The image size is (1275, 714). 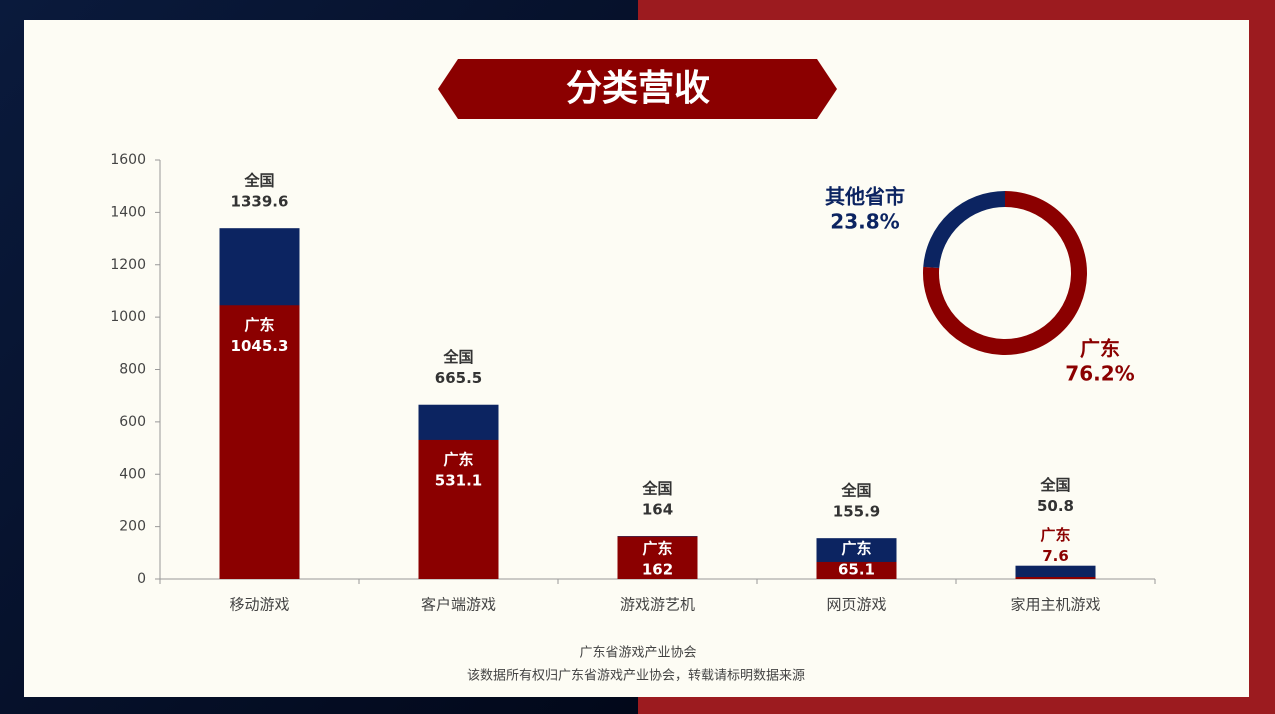 I want to click on guangdong-value: 162, so click(x=657, y=570).